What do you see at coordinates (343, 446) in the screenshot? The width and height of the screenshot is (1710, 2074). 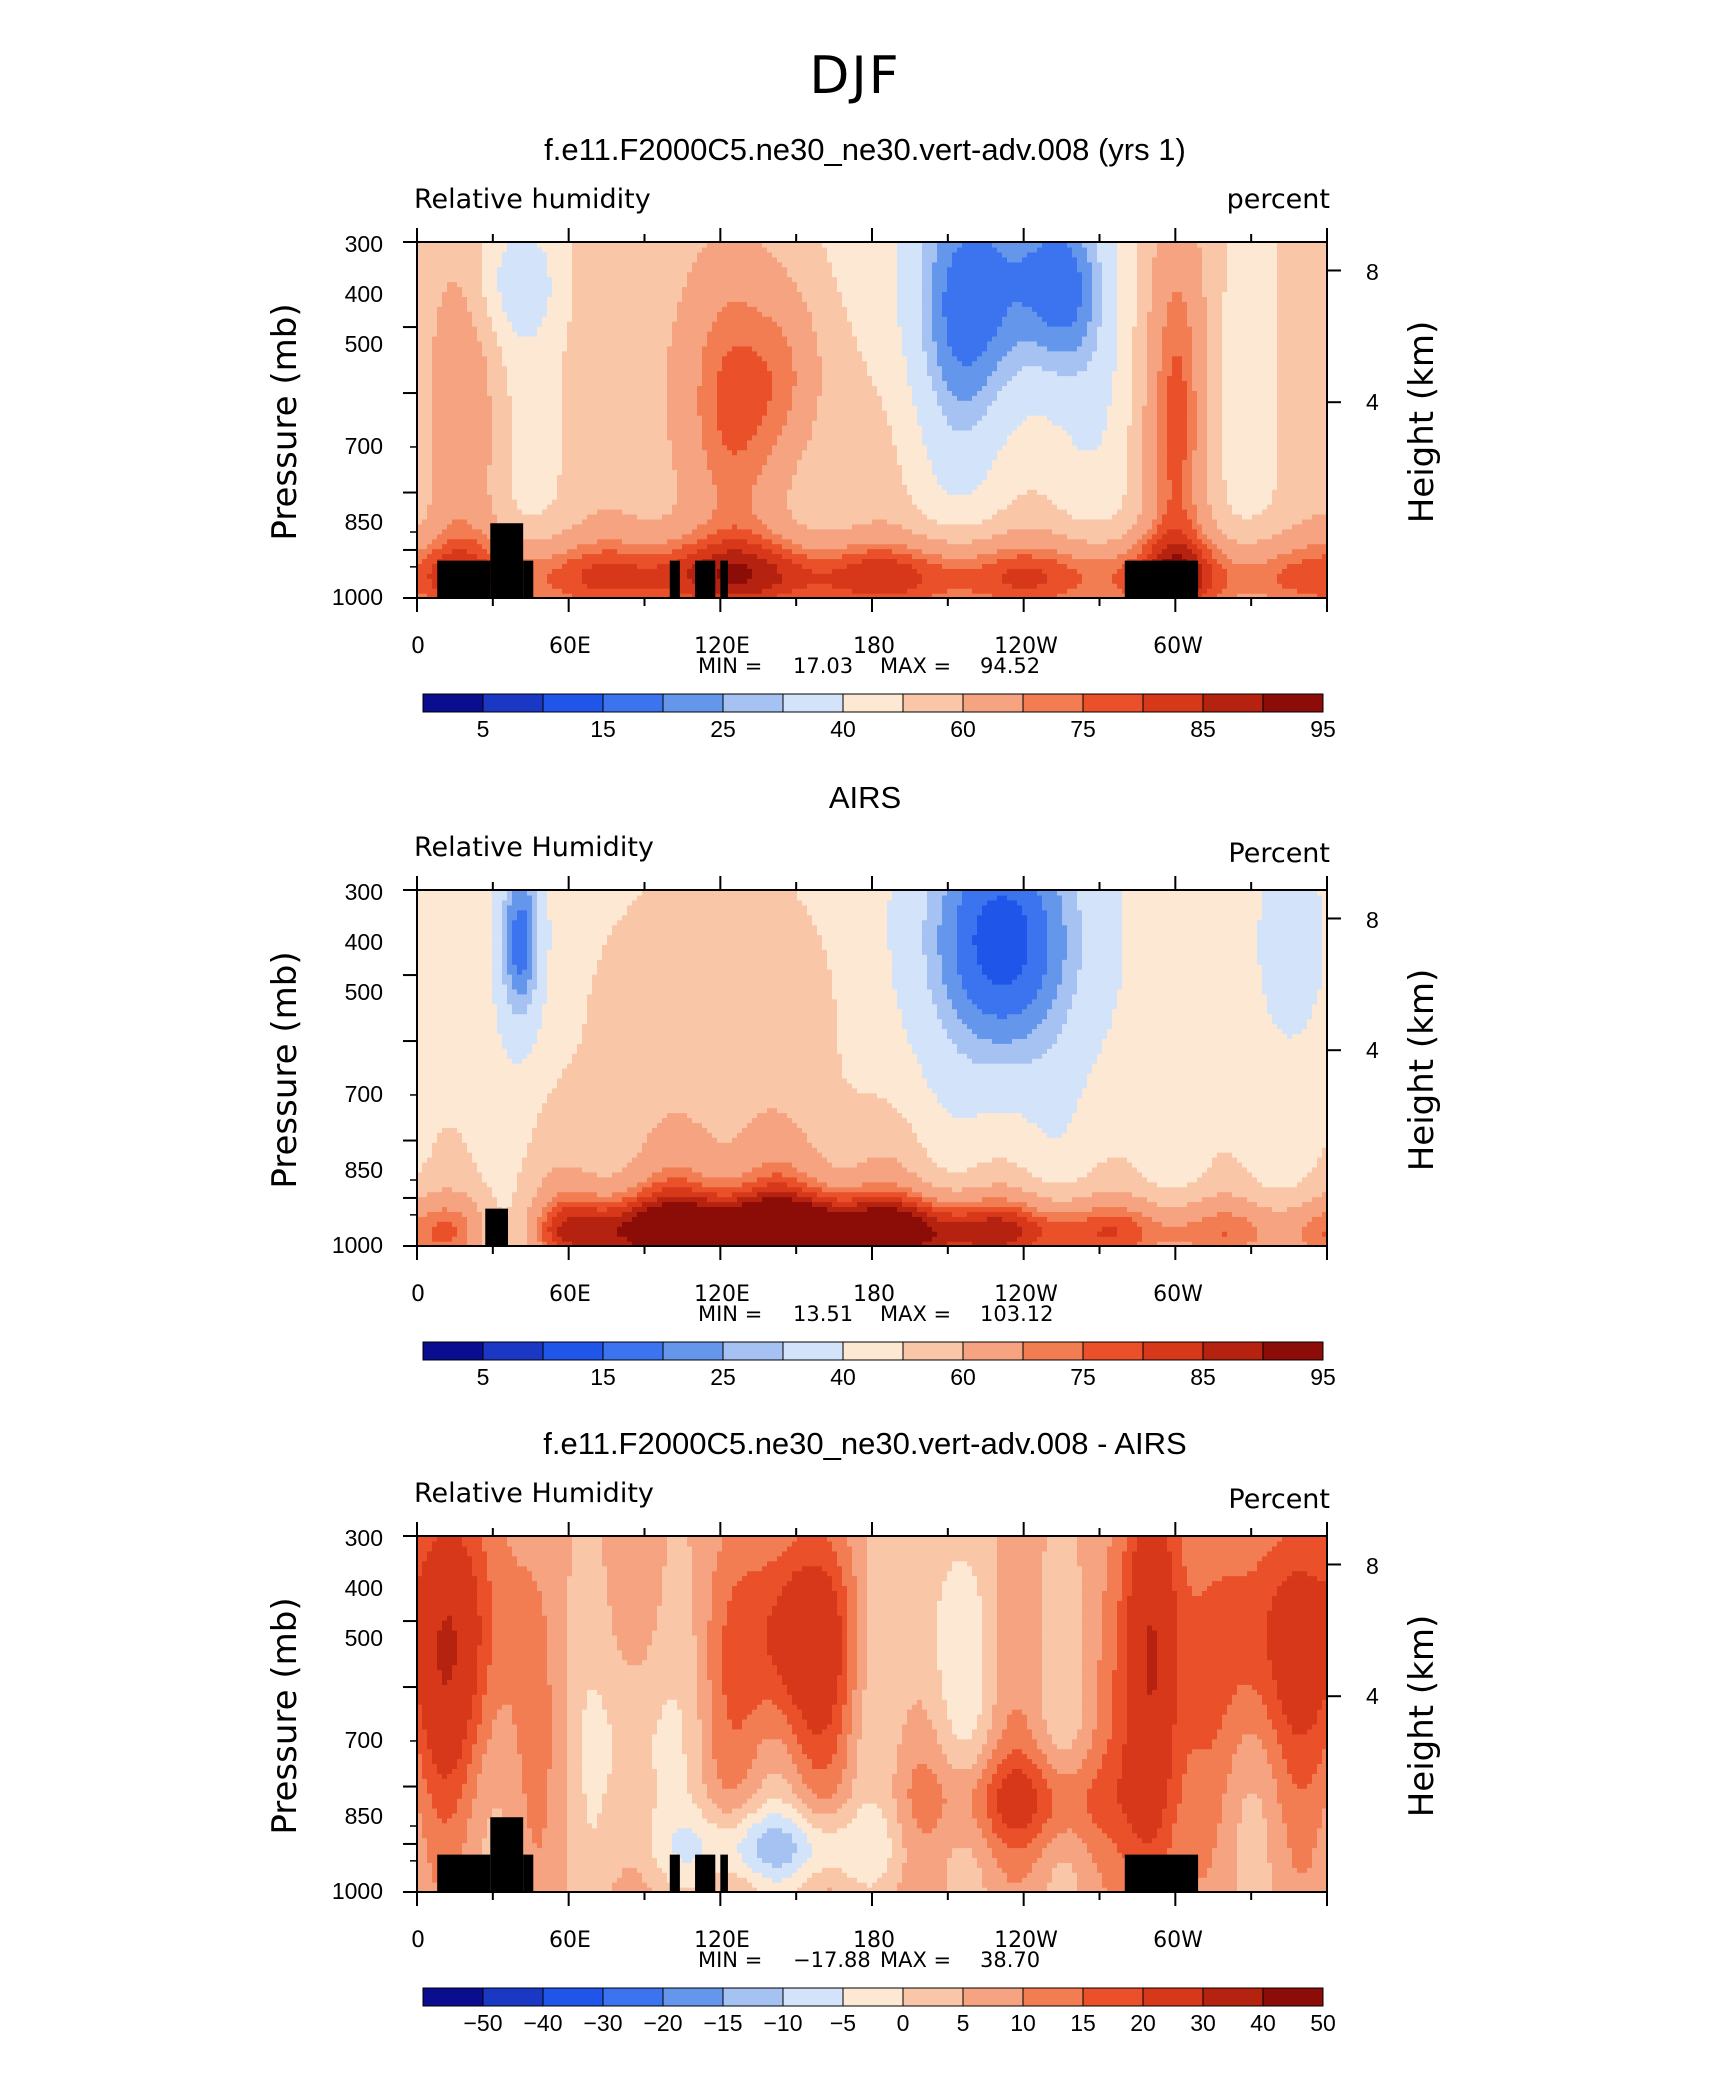 I see `y-tick: 700` at bounding box center [343, 446].